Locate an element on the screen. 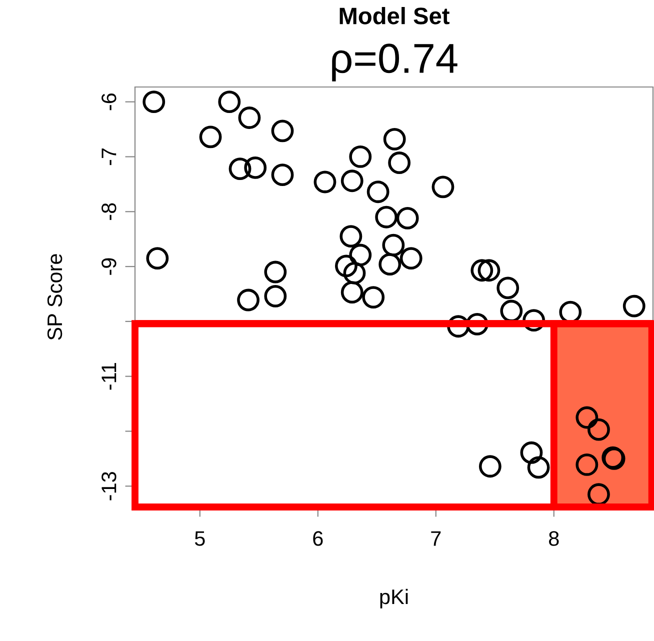 Image resolution: width=654 pixels, height=641 pixels. y-tick-label: -13 is located at coordinates (109, 486).